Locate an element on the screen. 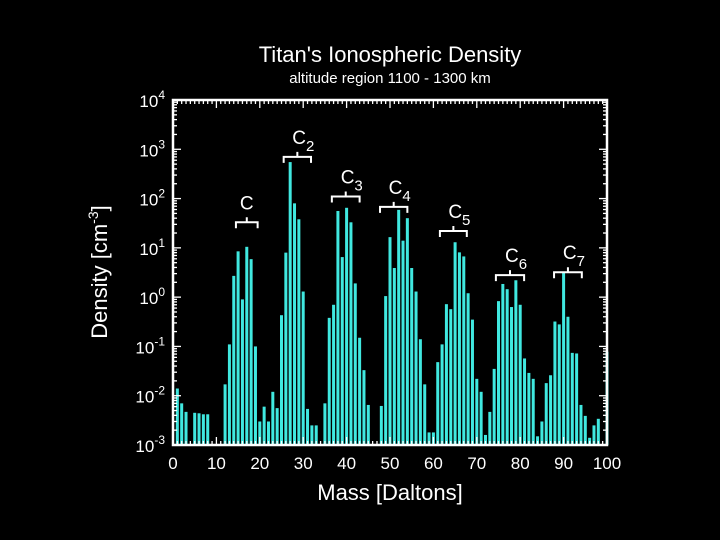  y-tick-label: 10⁻² is located at coordinates (150, 395).